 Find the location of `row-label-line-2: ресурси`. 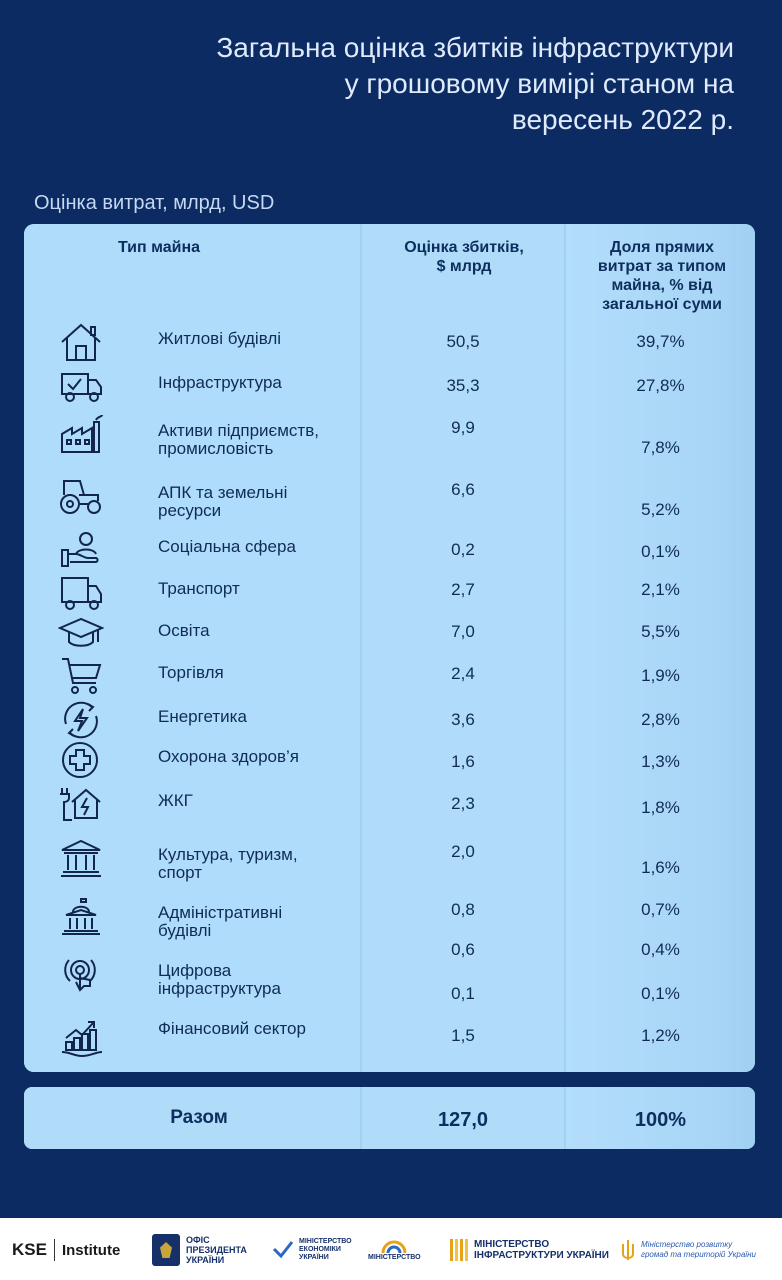

row-label-line-2: ресурси is located at coordinates (190, 510).